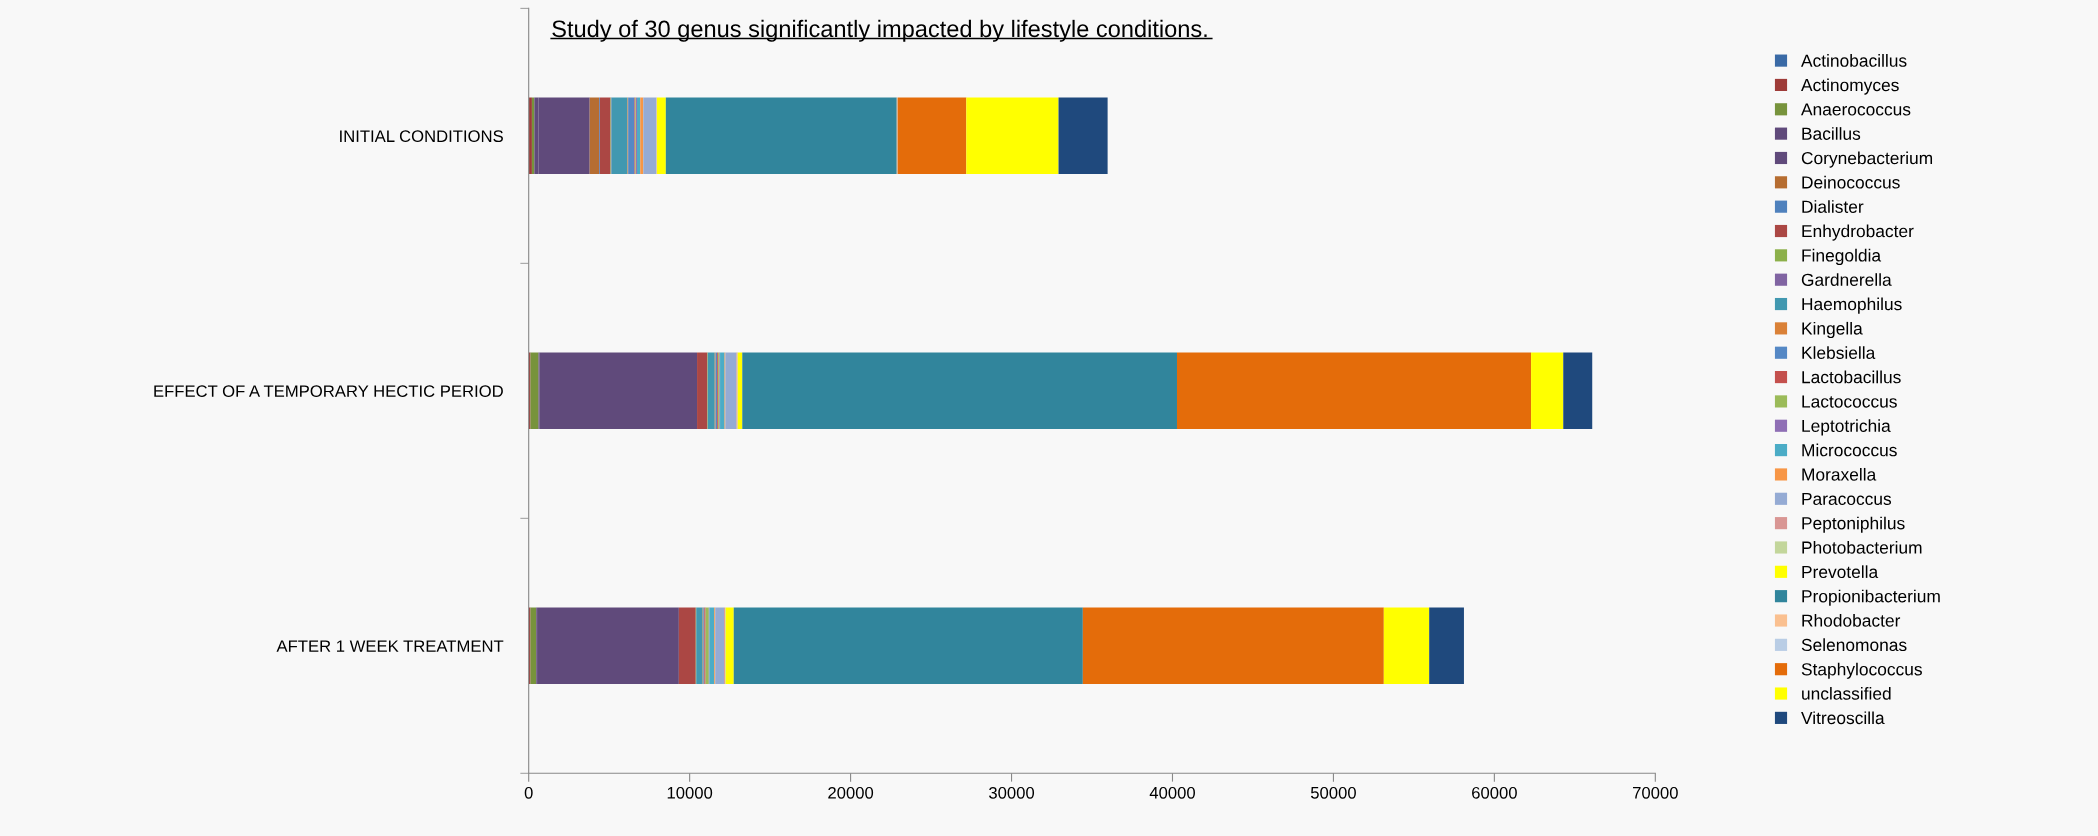  What do you see at coordinates (1861, 670) in the screenshot?
I see `legend-label: Staphylococcus` at bounding box center [1861, 670].